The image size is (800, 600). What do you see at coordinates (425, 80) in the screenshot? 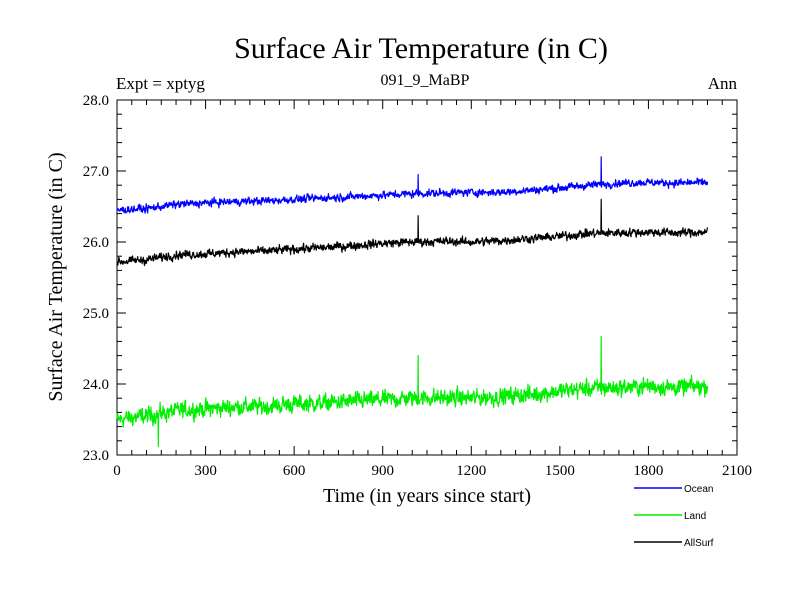
I see `chart-subtitle: 091_9_MaBP` at bounding box center [425, 80].